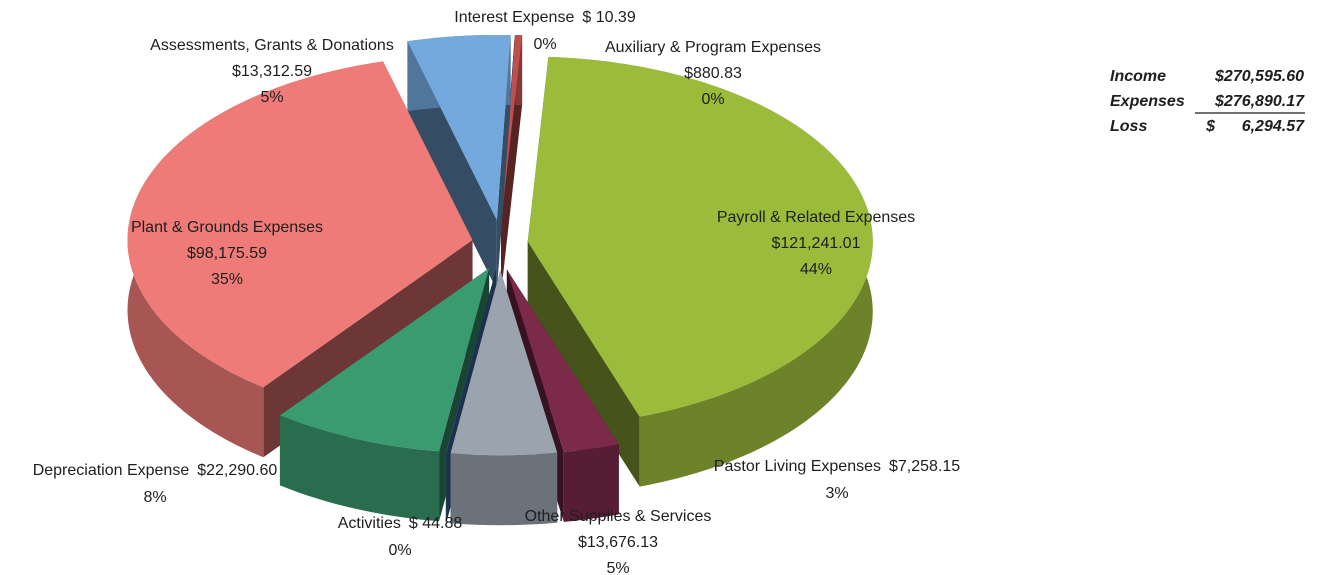 Image resolution: width=1320 pixels, height=575 pixels. I want to click on summary-label: Loss, so click(1128, 126).